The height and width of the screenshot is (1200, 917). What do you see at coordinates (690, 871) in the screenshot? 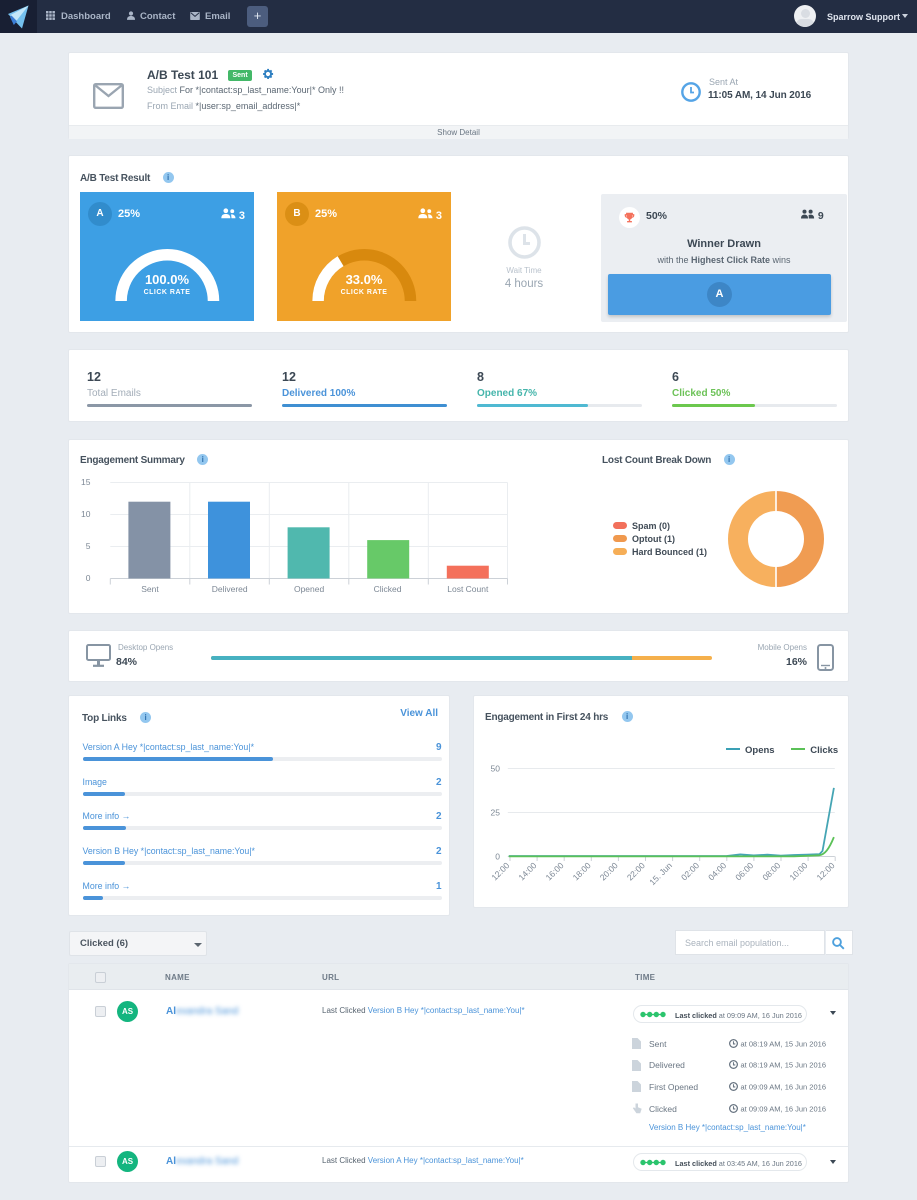
I see `svg-text: 02:00` at bounding box center [690, 871].